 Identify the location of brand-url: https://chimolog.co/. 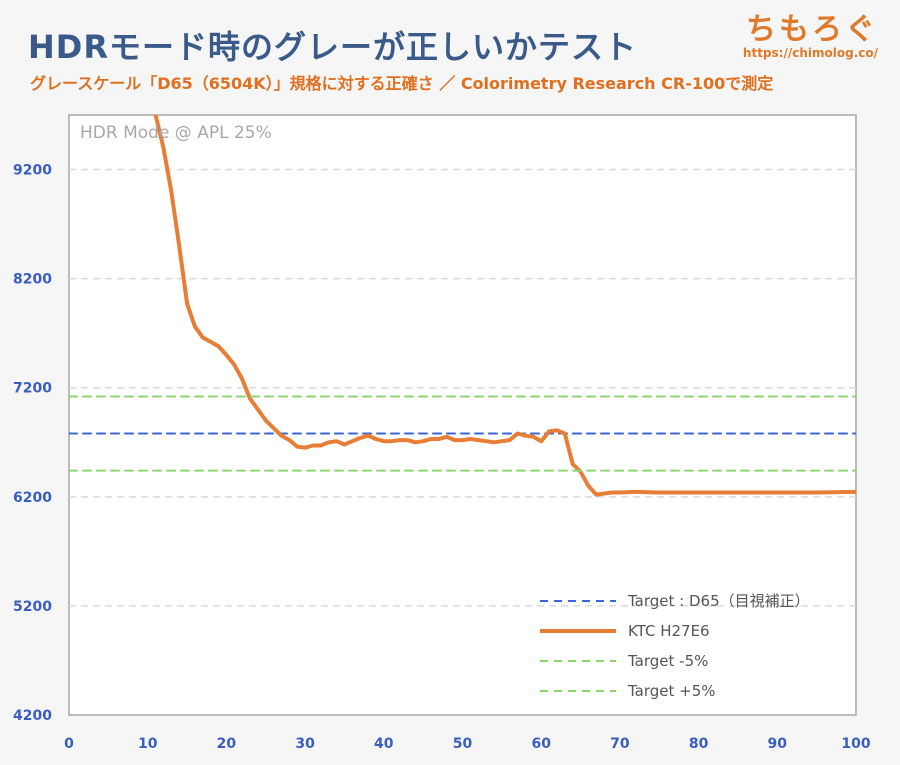
(810, 53).